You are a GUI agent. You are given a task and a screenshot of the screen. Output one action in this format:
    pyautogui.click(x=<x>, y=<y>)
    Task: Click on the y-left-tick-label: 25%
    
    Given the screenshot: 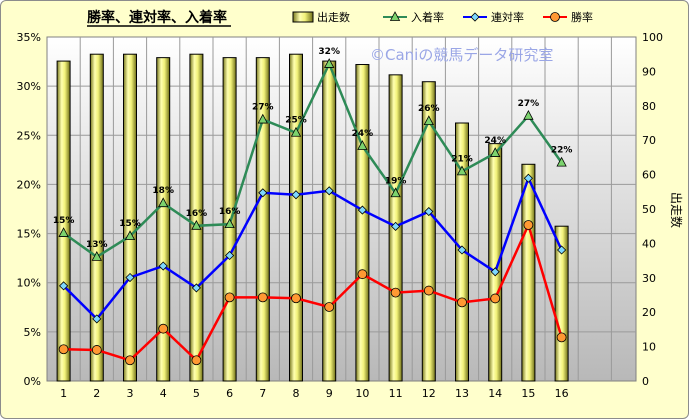 What is the action you would take?
    pyautogui.click(x=29, y=135)
    